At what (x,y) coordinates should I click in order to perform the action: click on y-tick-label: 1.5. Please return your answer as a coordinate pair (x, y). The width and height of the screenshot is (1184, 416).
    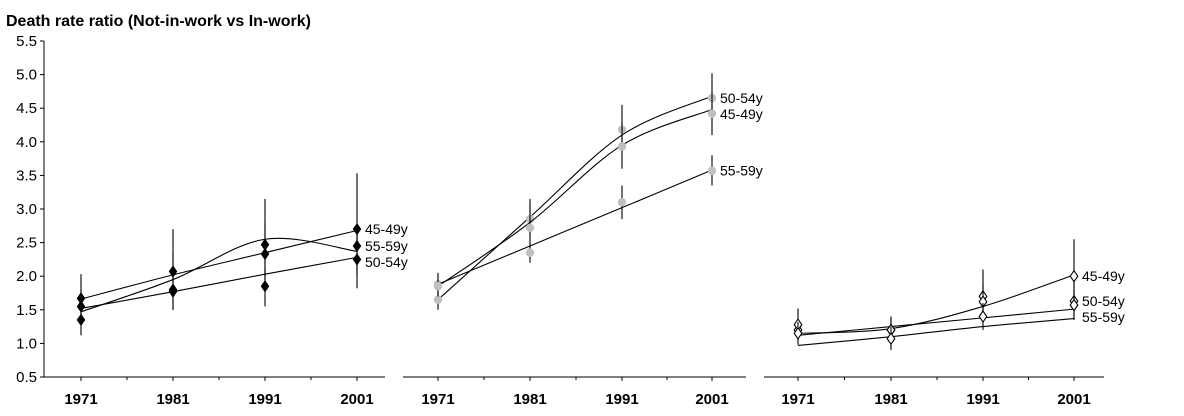
    Looking at the image, I should click on (26, 310).